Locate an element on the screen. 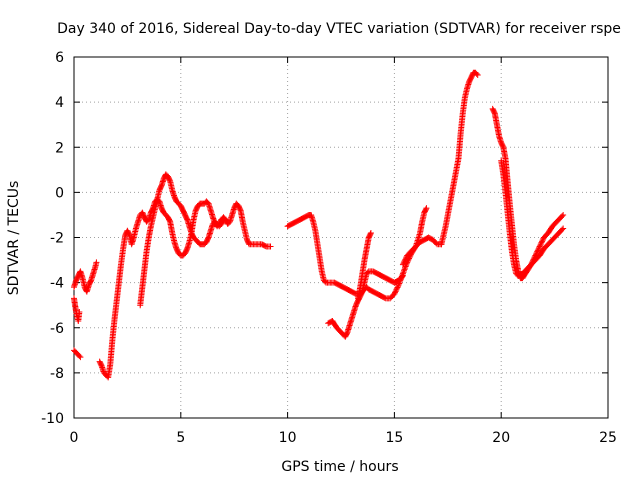 This screenshot has width=640, height=480. y-tick-label: -8 is located at coordinates (57, 374).